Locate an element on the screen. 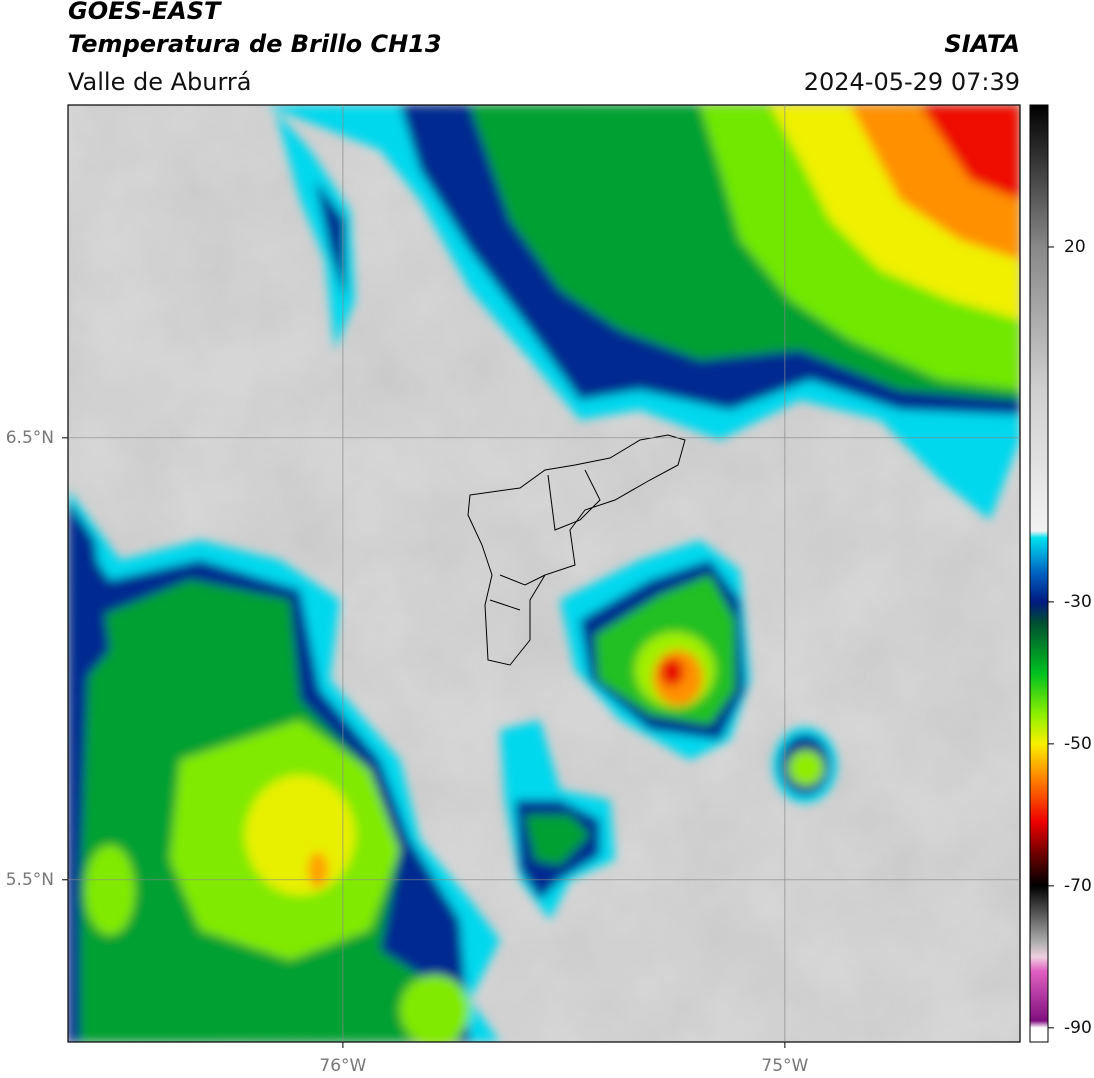 This screenshot has height=1078, width=1094. subtitle: Temperatura de Brillo CH13 is located at coordinates (255, 44).